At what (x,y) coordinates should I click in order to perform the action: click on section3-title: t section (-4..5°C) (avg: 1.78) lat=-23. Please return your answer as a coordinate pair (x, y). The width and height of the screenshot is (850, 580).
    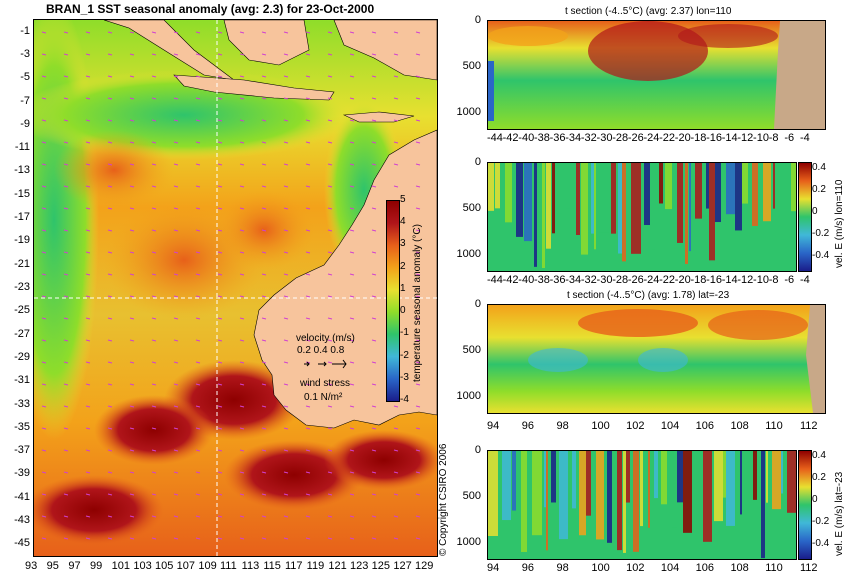
    Looking at the image, I should click on (648, 295).